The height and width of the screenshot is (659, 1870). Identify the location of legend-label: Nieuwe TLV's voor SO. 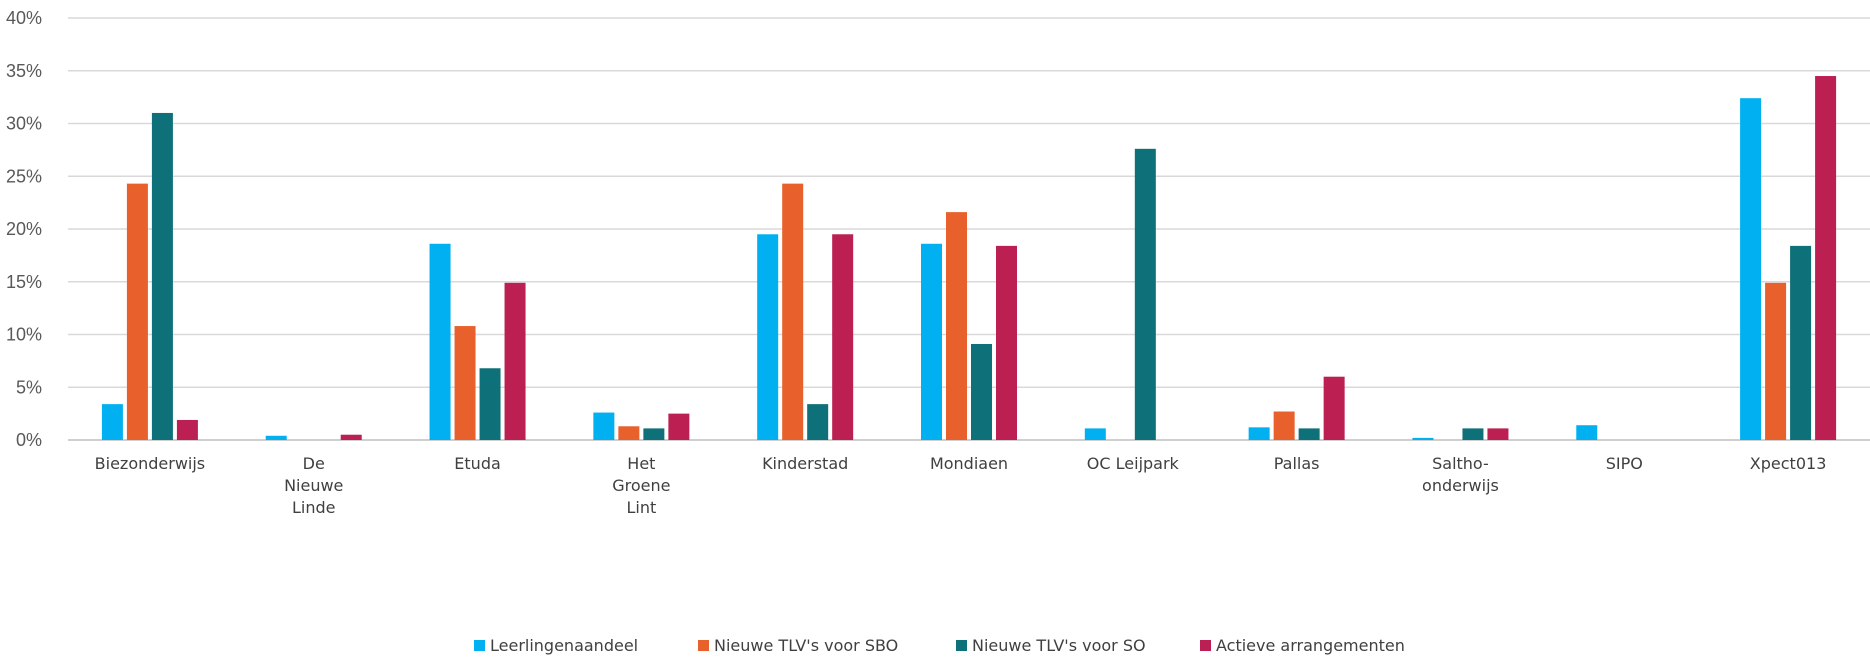
(1059, 645).